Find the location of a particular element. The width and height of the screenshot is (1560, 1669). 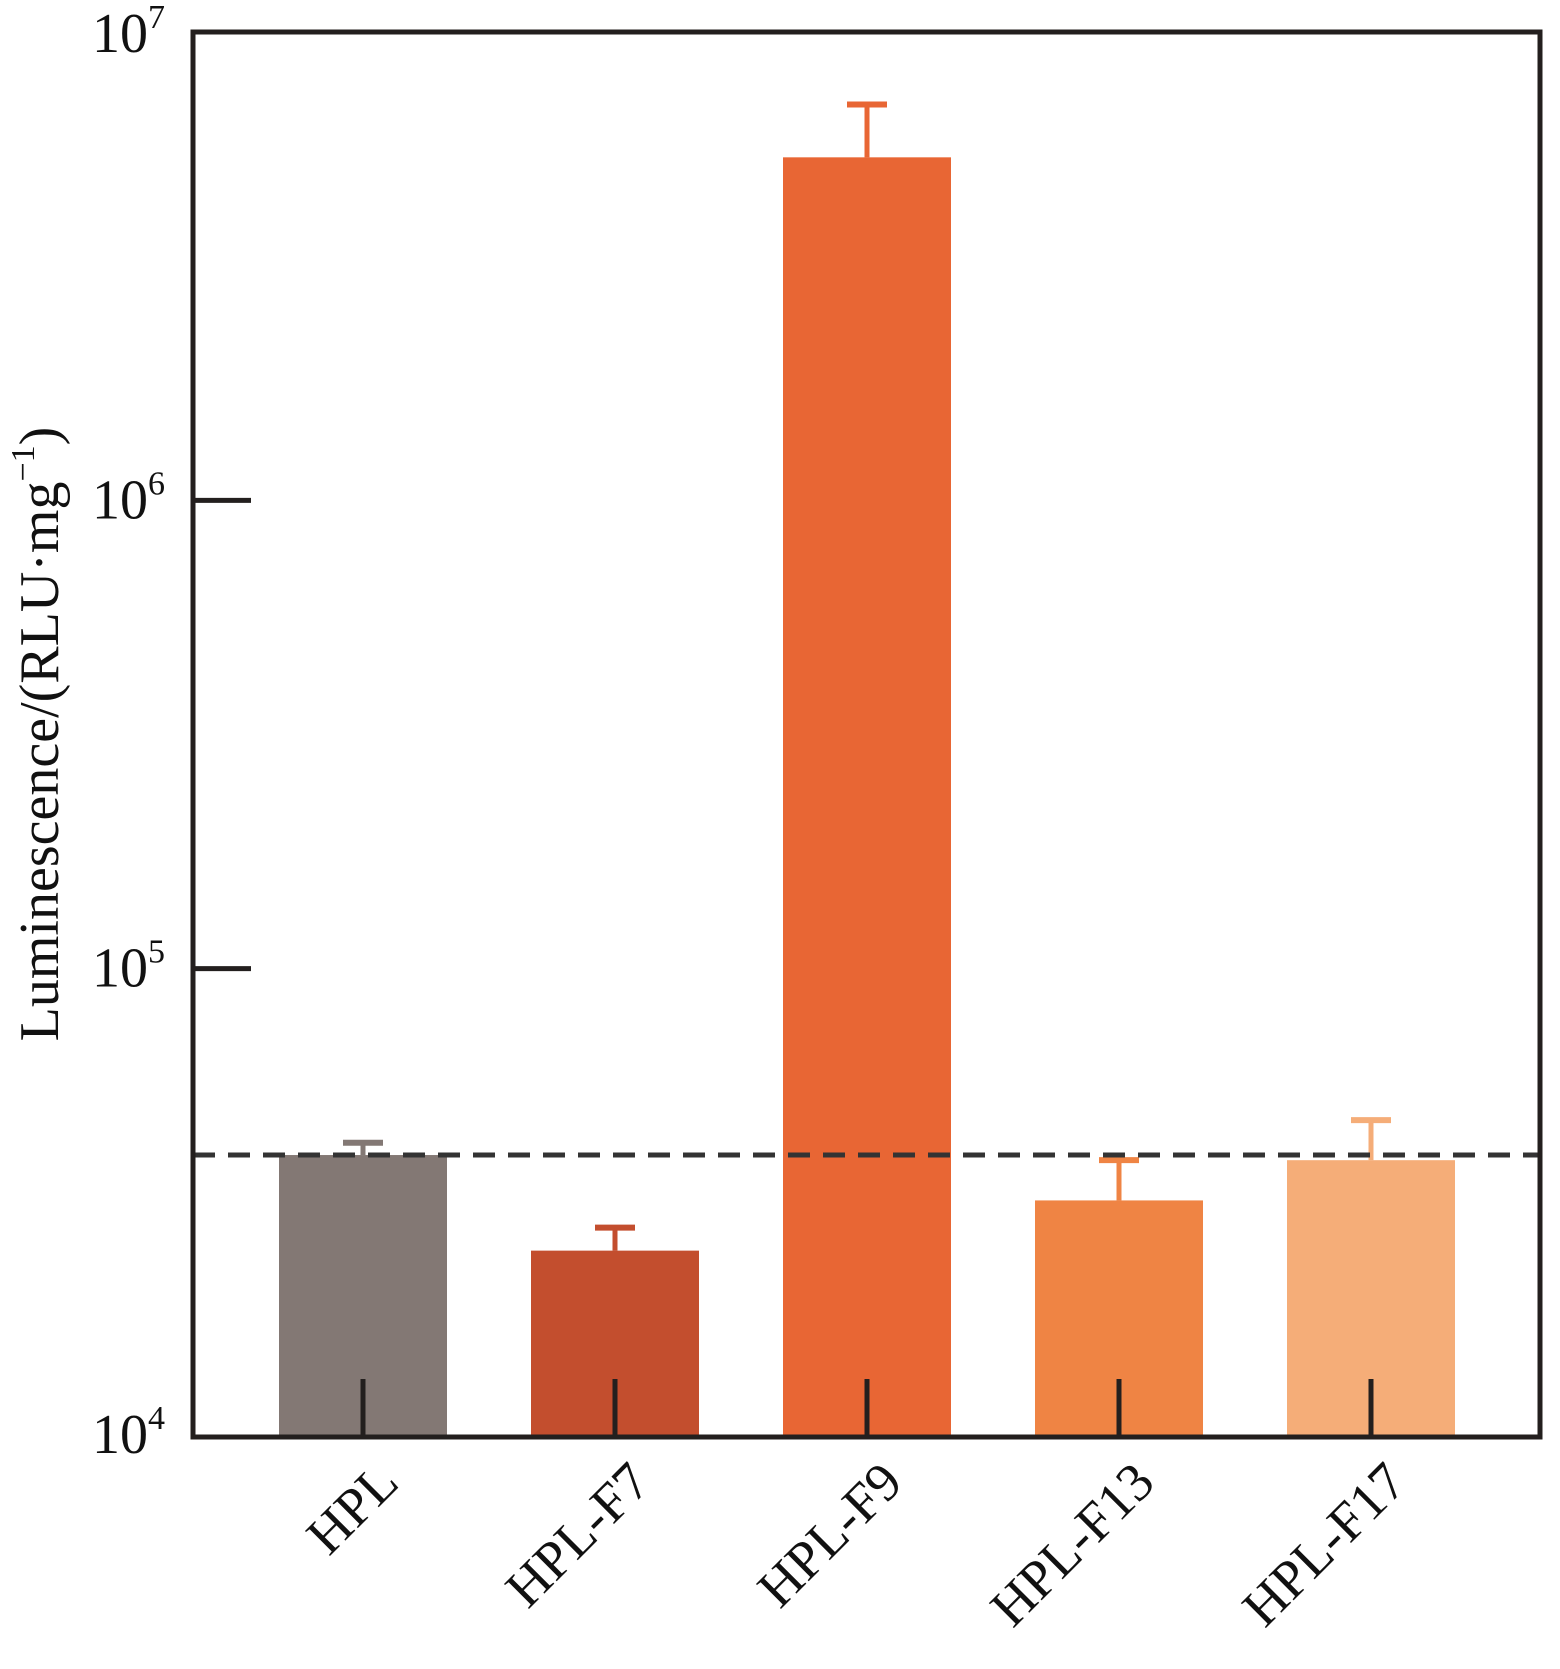

y-tick-label-5: 10⁵ is located at coordinates (128, 967).